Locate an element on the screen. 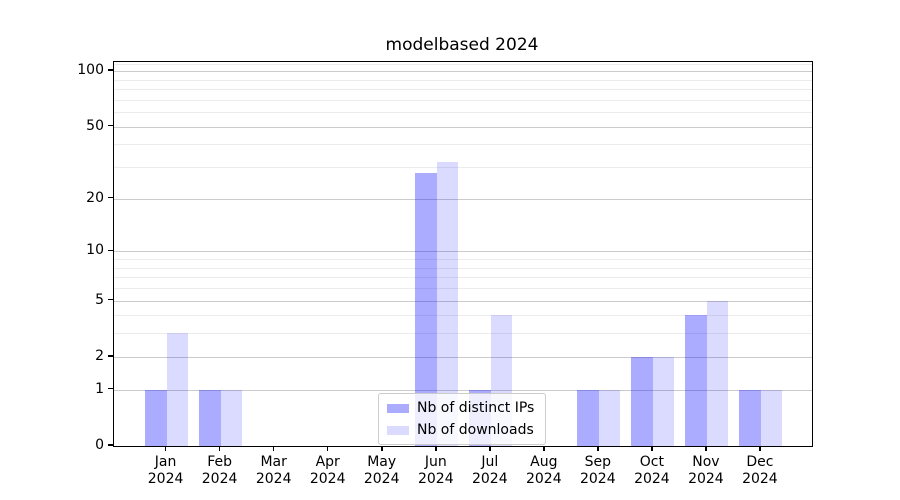  x-tick-label: Mar 2024 is located at coordinates (273, 470).